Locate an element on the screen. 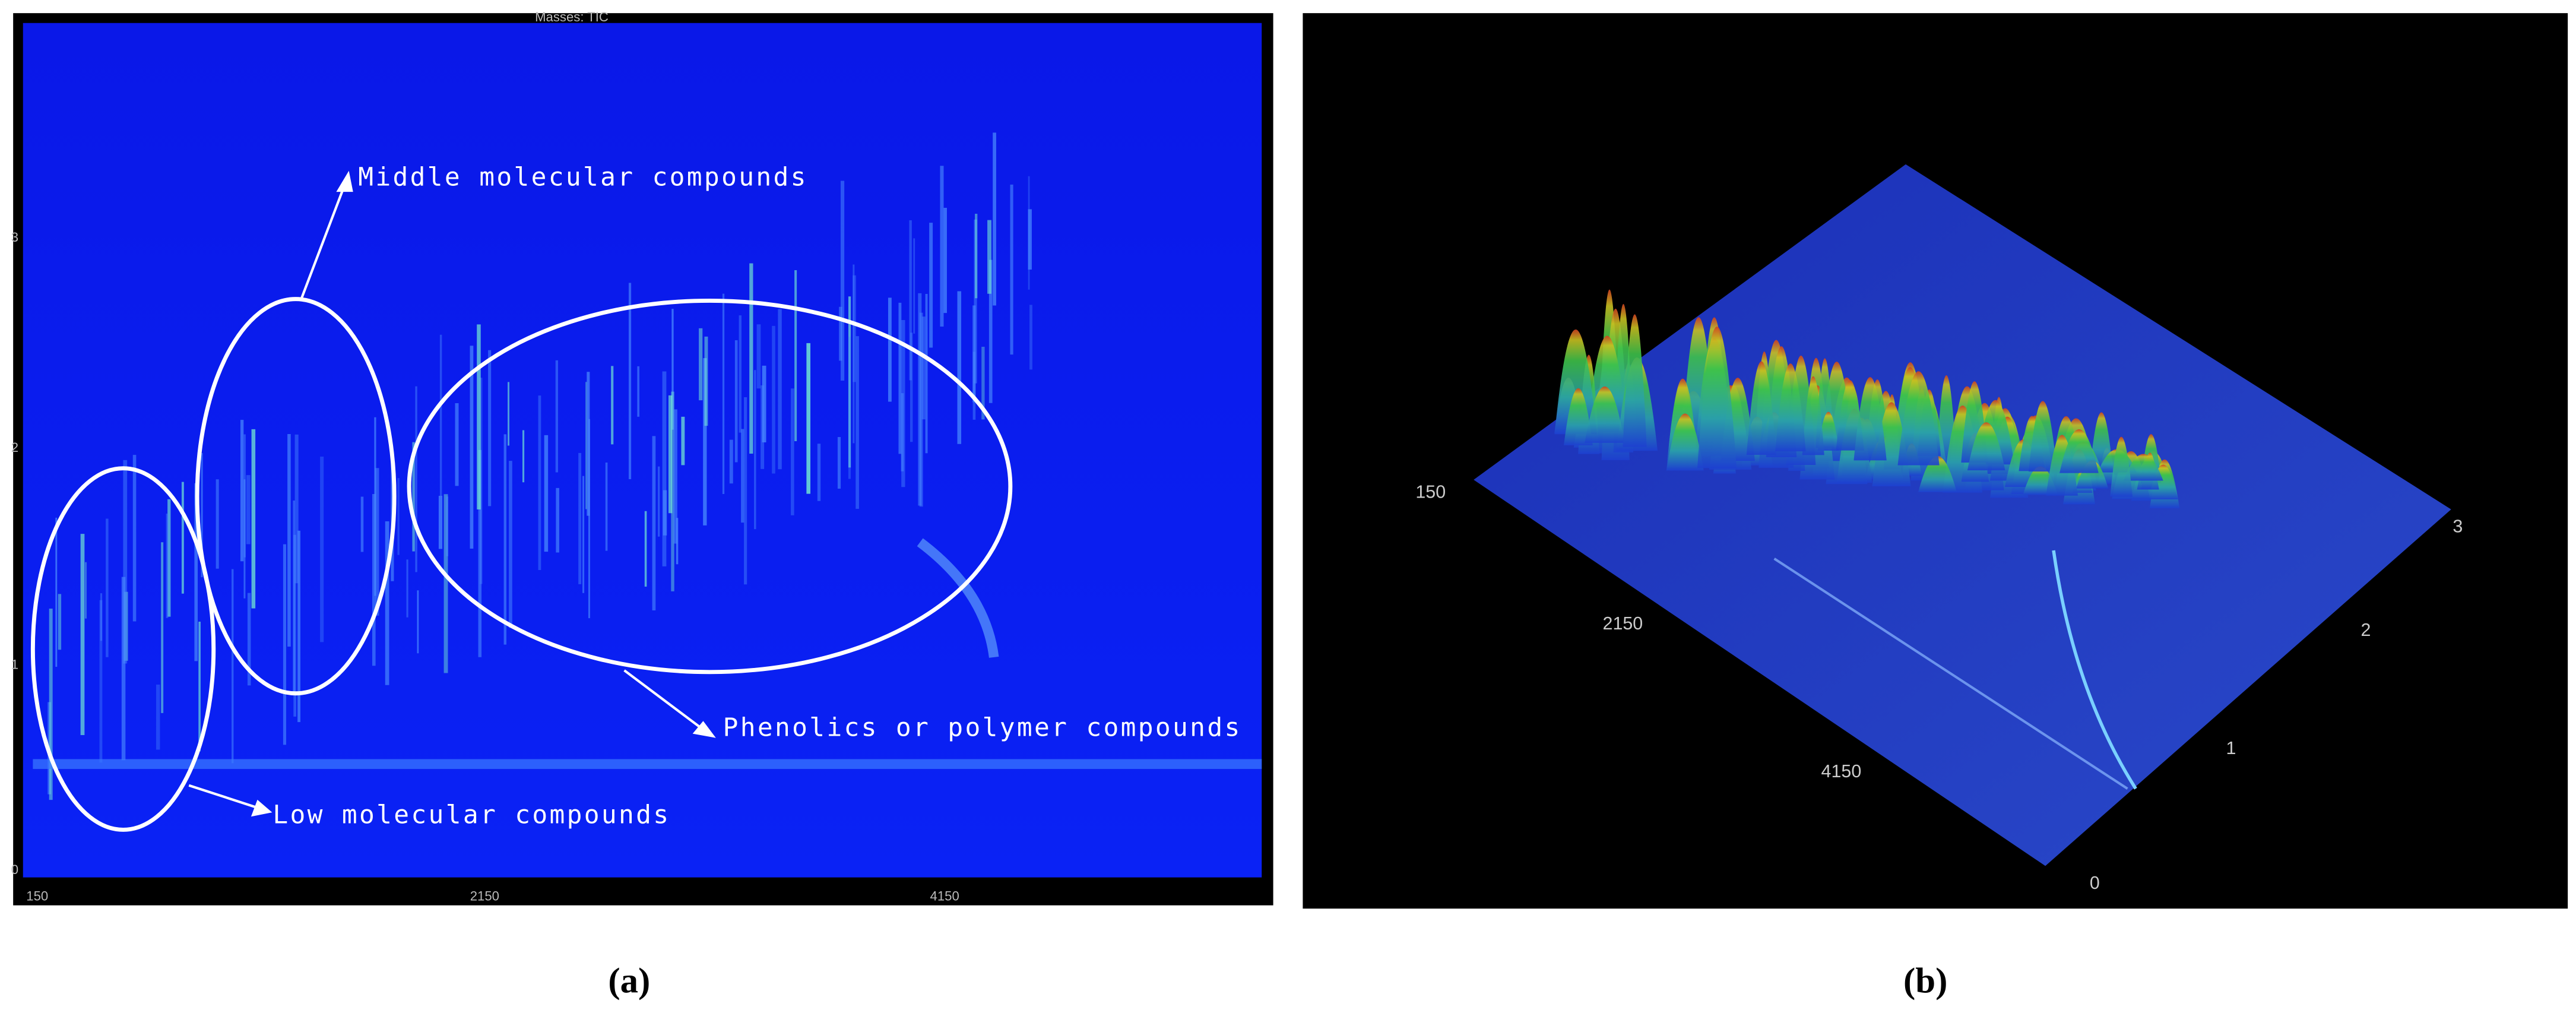 Image resolution: width=2576 pixels, height=1010 pixels. annotation: Low molecular compounds is located at coordinates (472, 814).